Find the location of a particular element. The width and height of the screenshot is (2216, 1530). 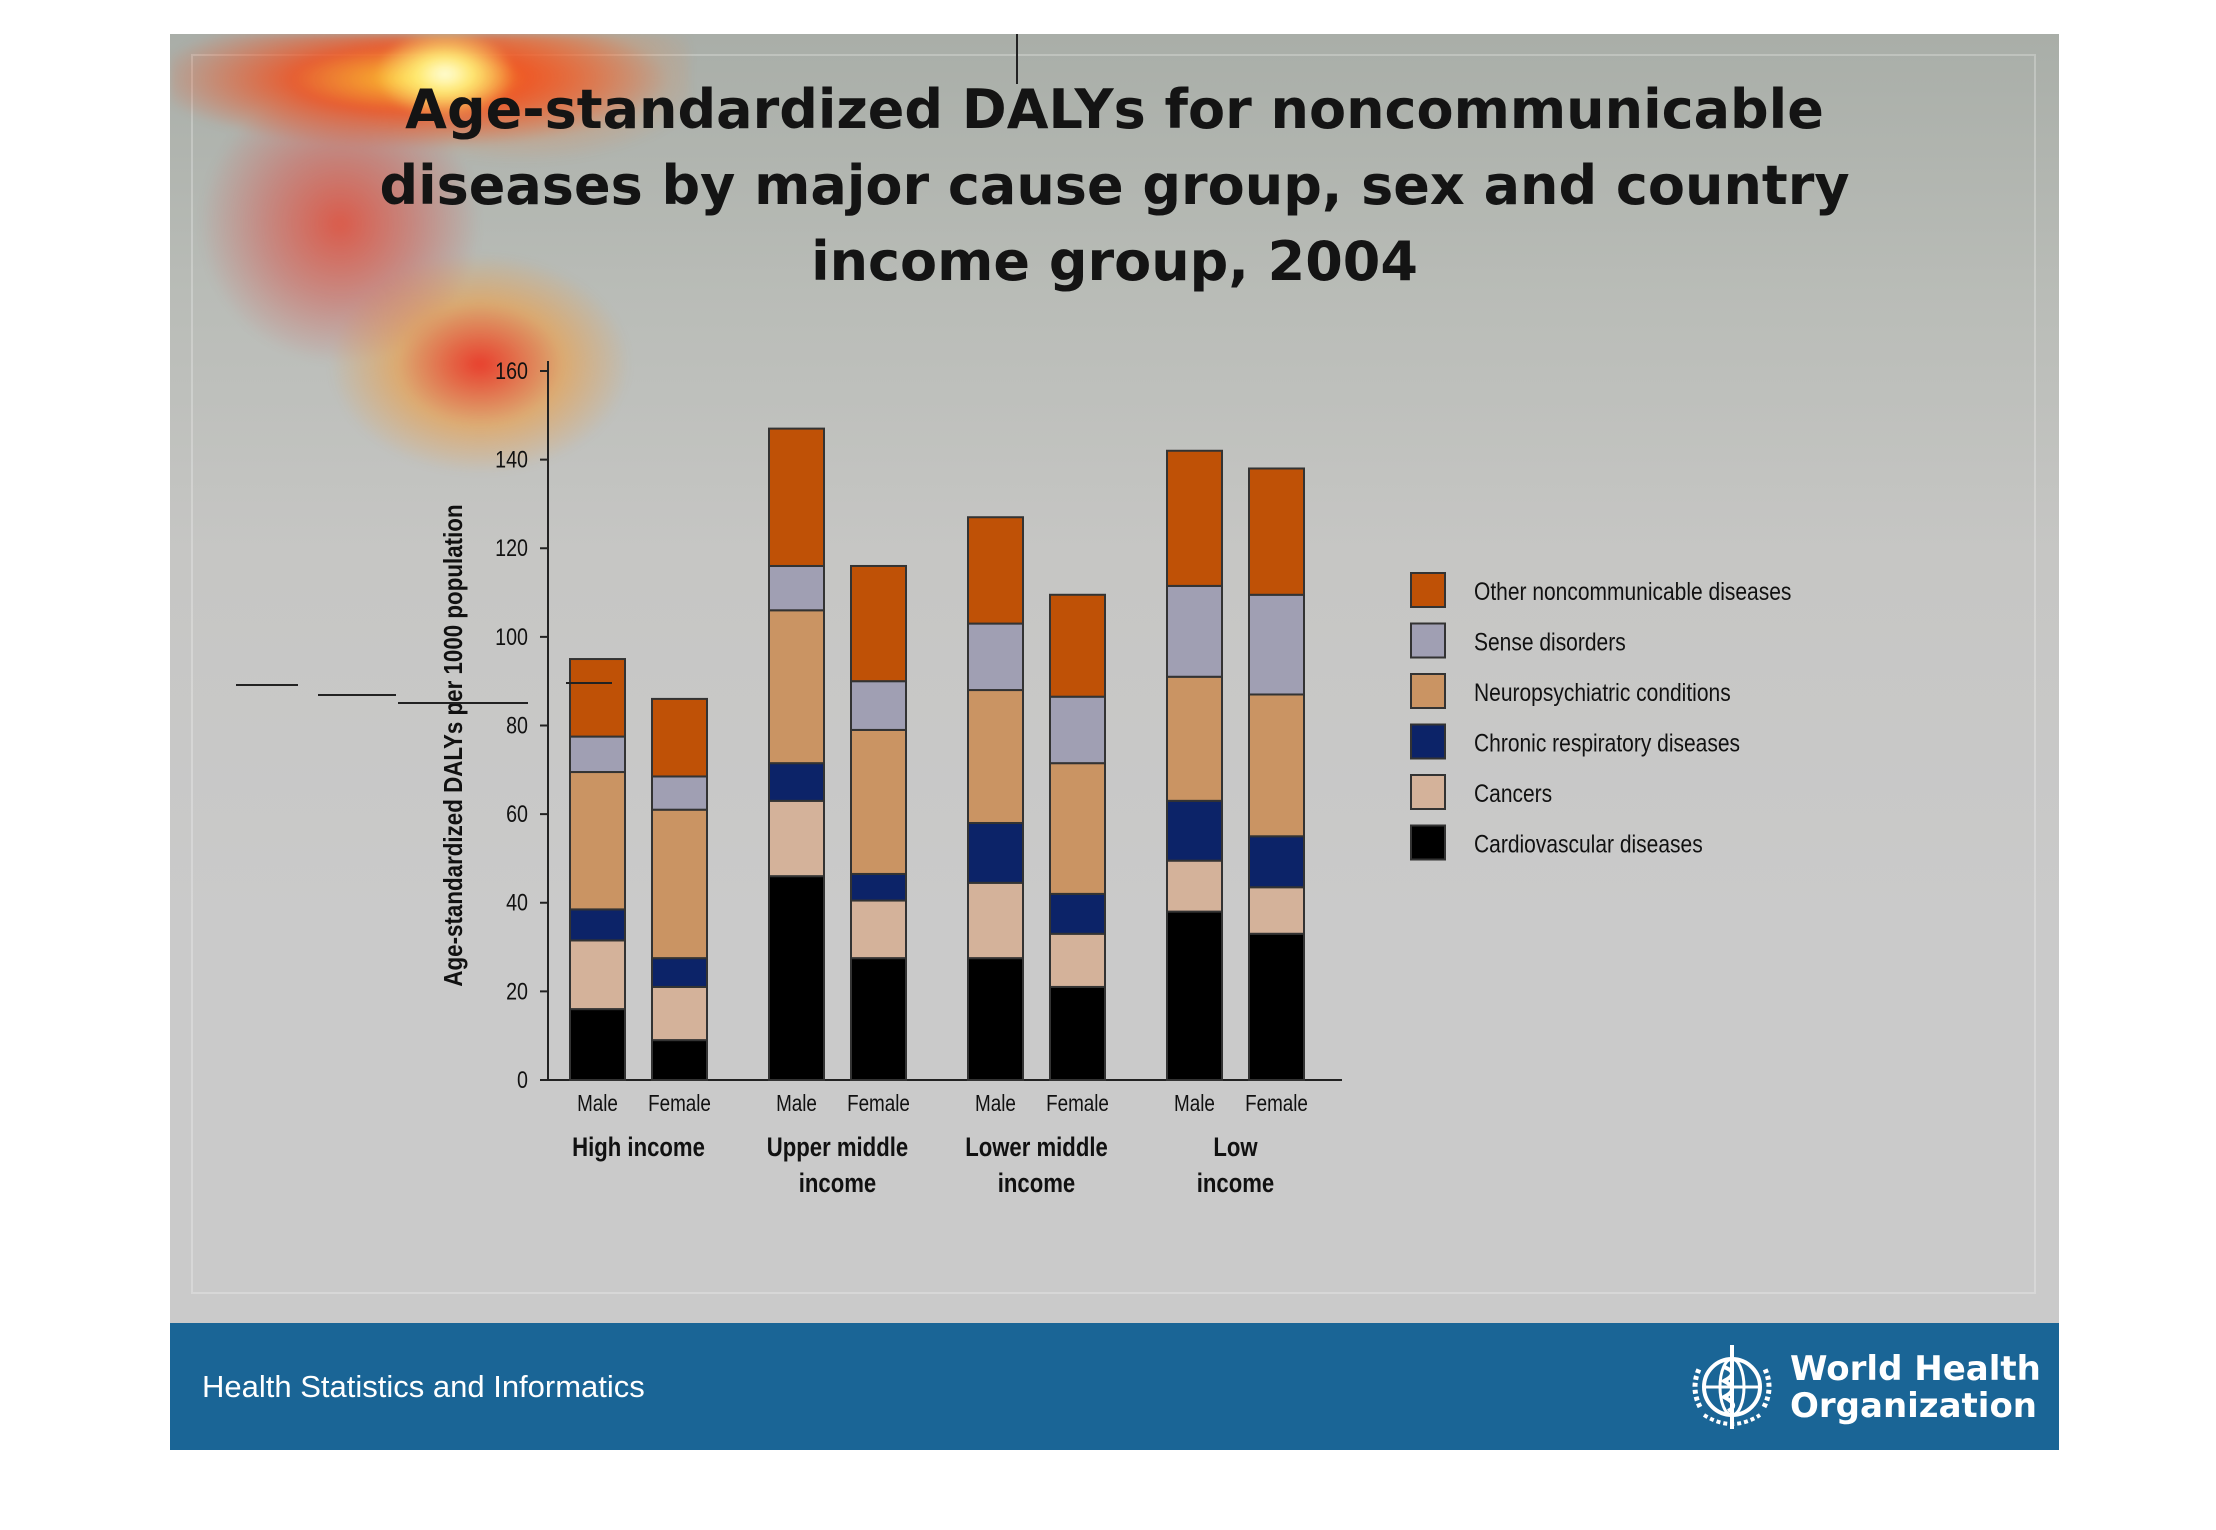

legend-label: Other noncommunicable diseases is located at coordinates (1632, 591).